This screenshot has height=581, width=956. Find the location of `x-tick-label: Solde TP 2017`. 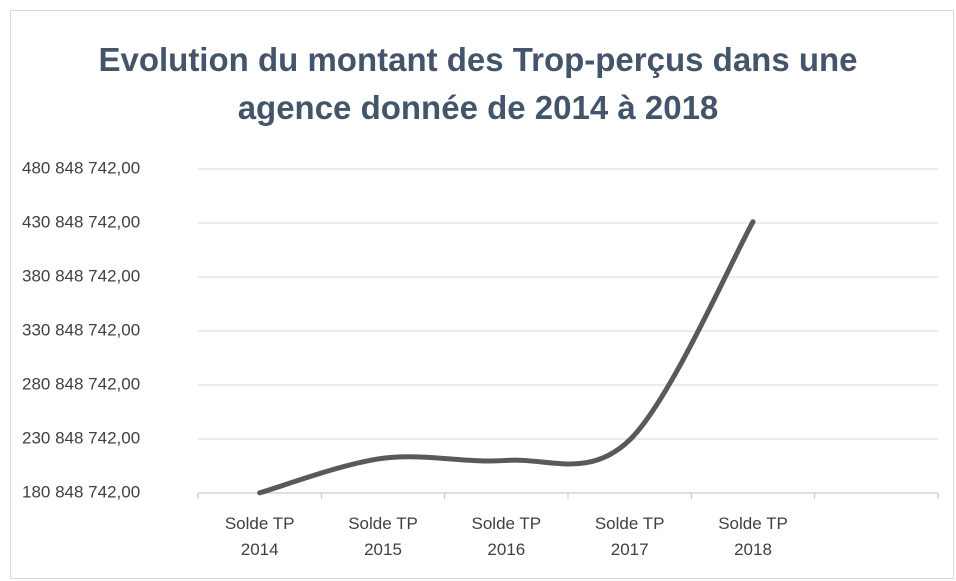

x-tick-label: Solde TP 2017 is located at coordinates (629, 536).